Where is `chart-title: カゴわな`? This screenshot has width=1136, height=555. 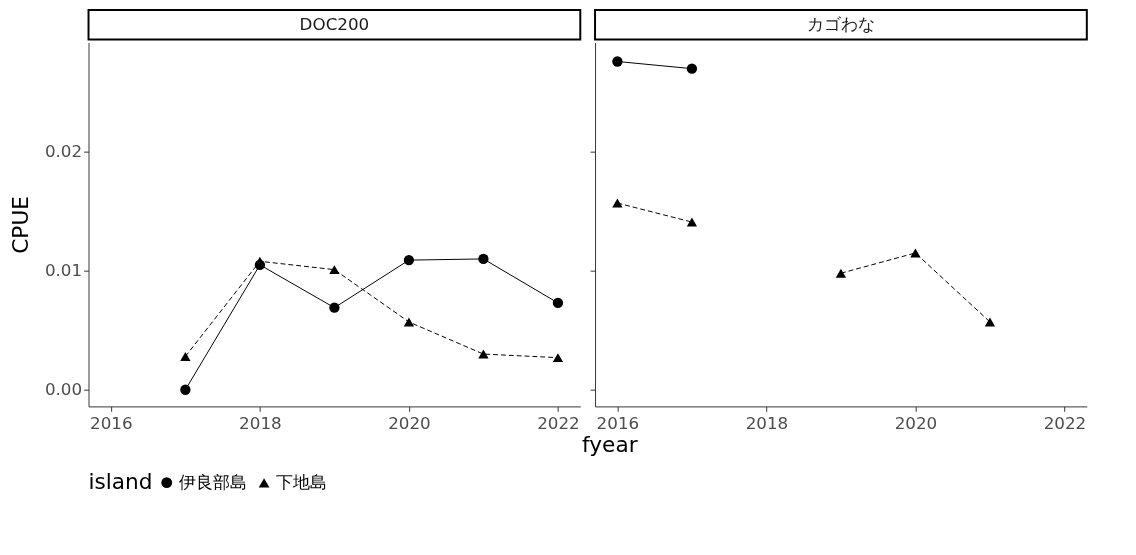
chart-title: カゴわな is located at coordinates (840, 23).